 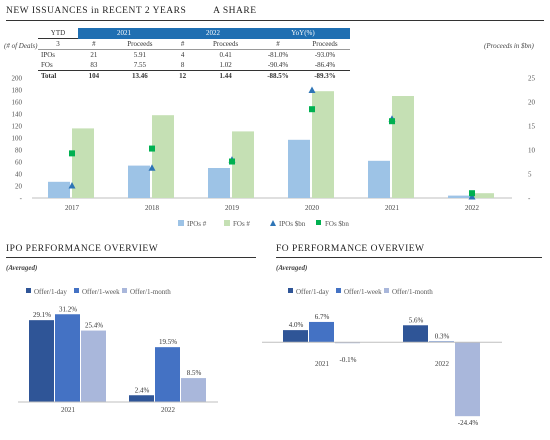 What do you see at coordinates (529, 199) in the screenshot?
I see `right-axis-tick-label: -` at bounding box center [529, 199].